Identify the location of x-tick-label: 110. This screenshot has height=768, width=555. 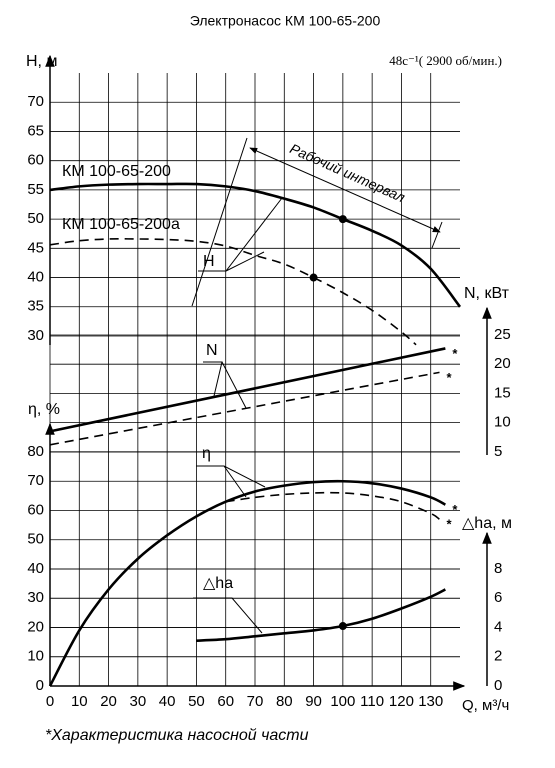
(372, 701).